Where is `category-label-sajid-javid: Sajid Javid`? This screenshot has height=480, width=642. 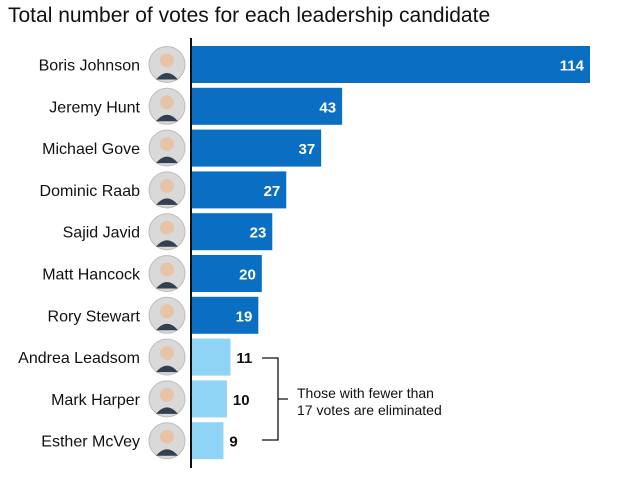 category-label-sajid-javid: Sajid Javid is located at coordinates (101, 233).